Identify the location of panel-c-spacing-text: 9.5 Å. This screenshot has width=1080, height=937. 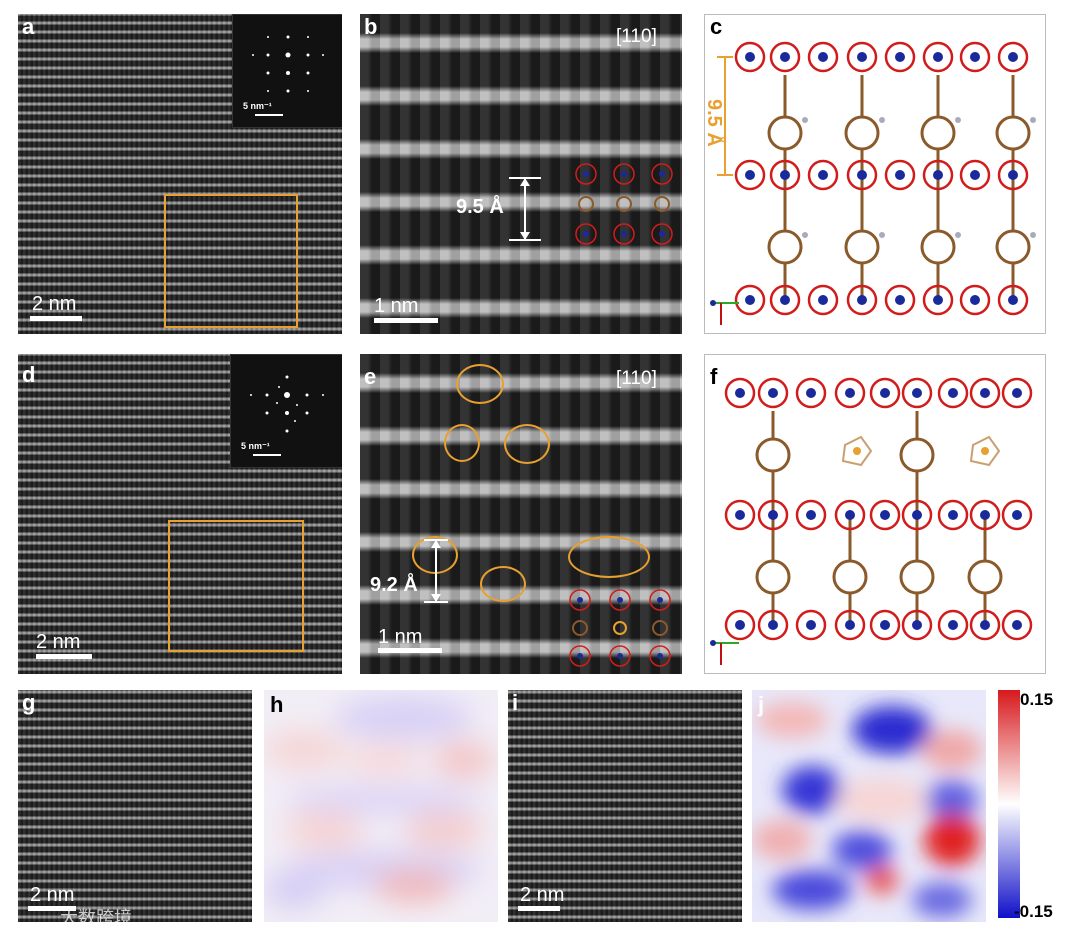
(714, 123).